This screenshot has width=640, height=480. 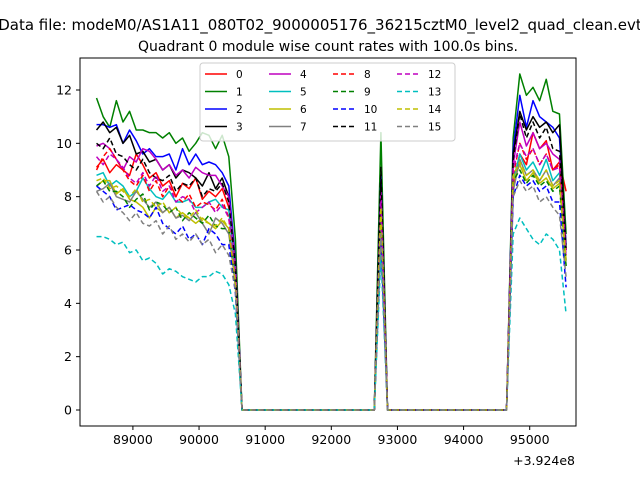 What do you see at coordinates (435, 110) in the screenshot?
I see `legend-label: 14` at bounding box center [435, 110].